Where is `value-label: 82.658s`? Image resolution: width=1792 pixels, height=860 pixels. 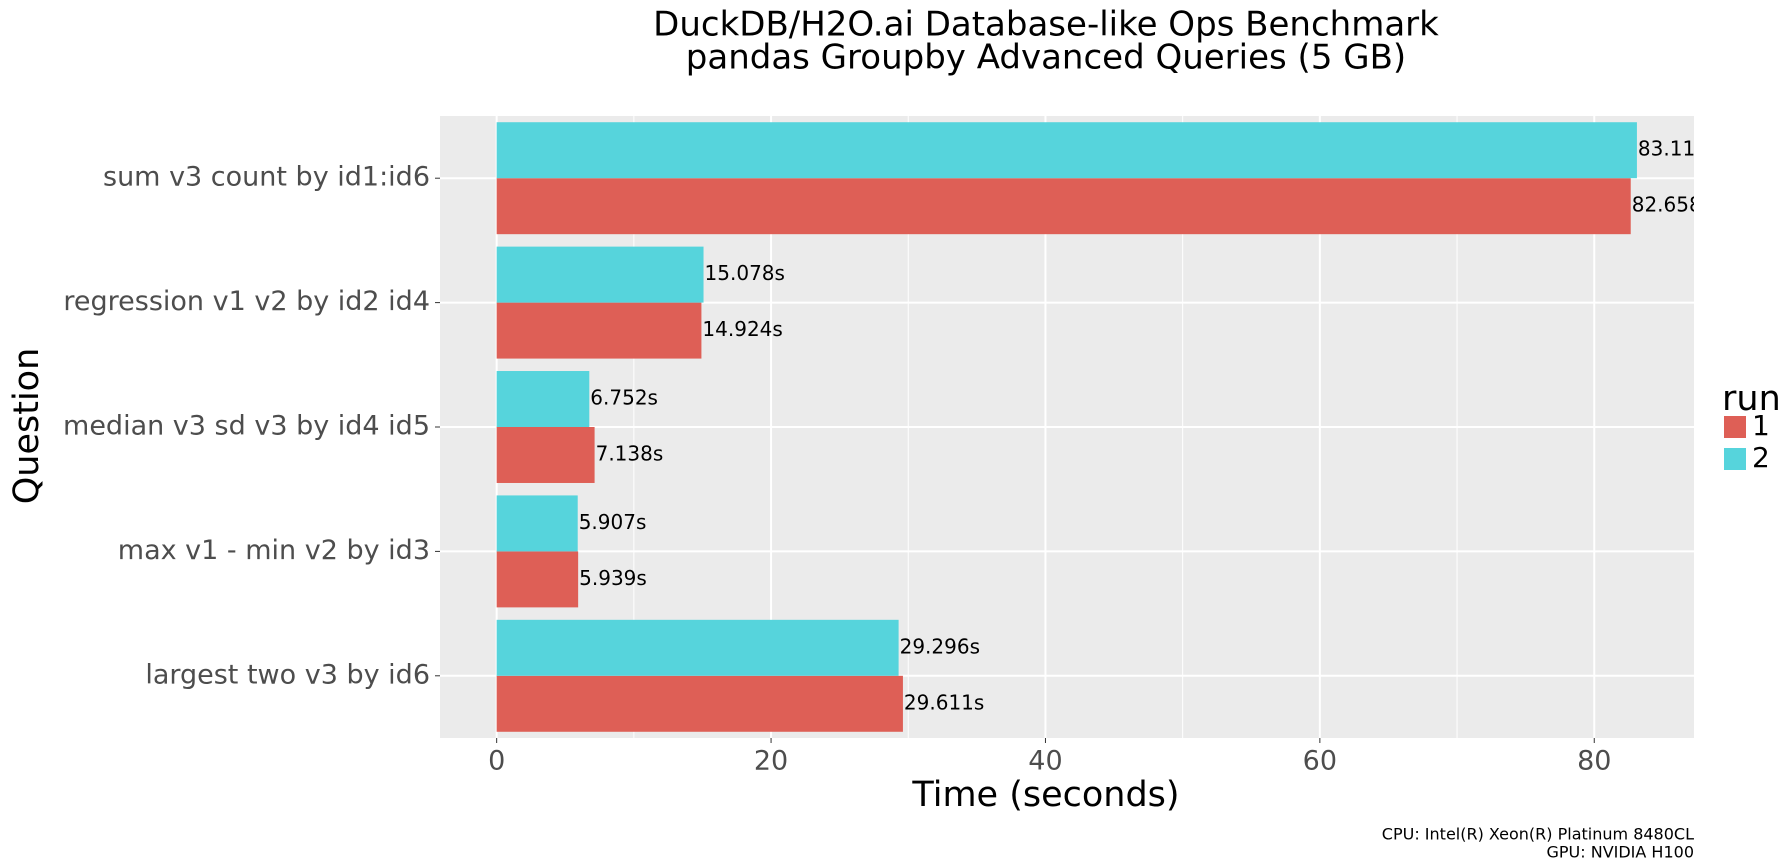 value-label: 82.658s is located at coordinates (1672, 205).